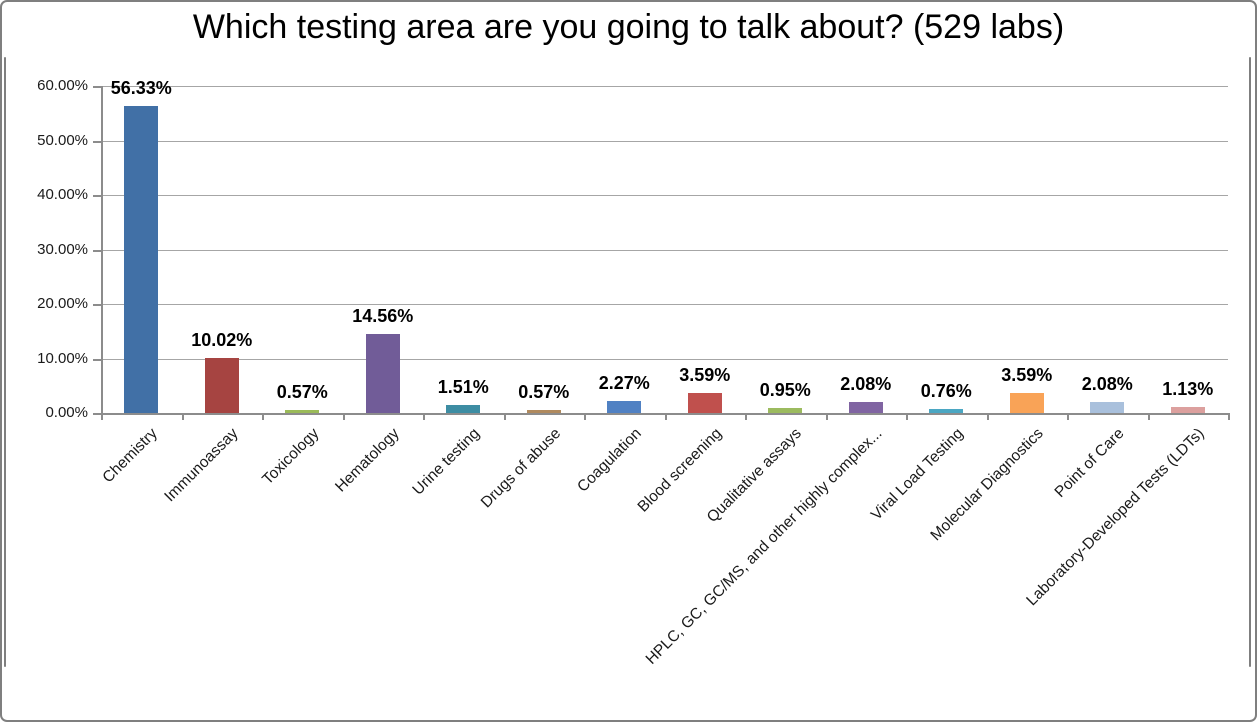 The image size is (1257, 723). Describe the element at coordinates (141, 259) in the screenshot. I see `bar-chemistry` at that location.